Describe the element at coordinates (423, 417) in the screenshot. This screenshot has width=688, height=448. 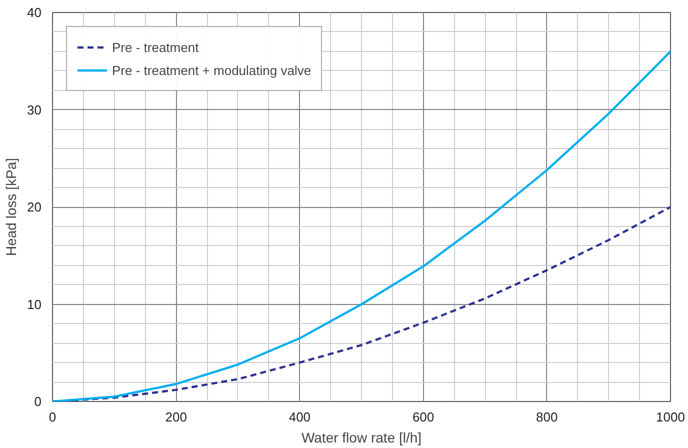
I see `x-tick-label: 600` at that location.